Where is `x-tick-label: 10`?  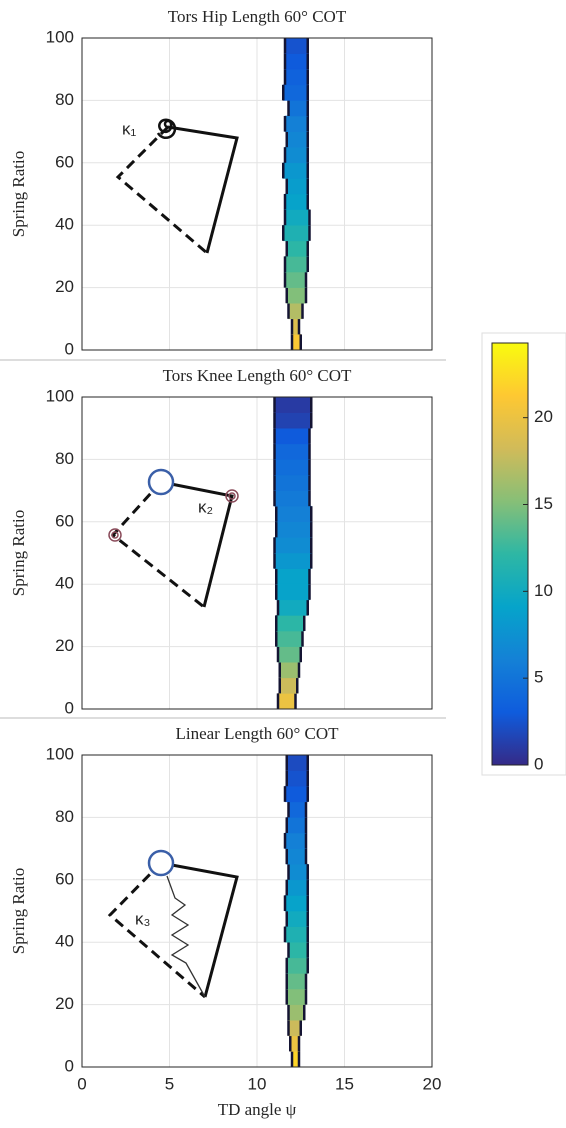
x-tick-label: 10 is located at coordinates (257, 1083).